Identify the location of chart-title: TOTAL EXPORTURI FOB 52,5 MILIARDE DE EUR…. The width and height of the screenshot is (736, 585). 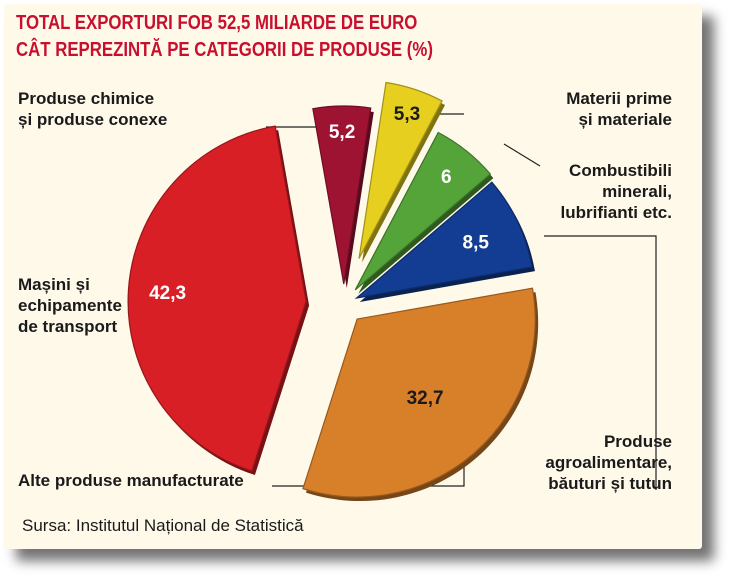
(224, 37).